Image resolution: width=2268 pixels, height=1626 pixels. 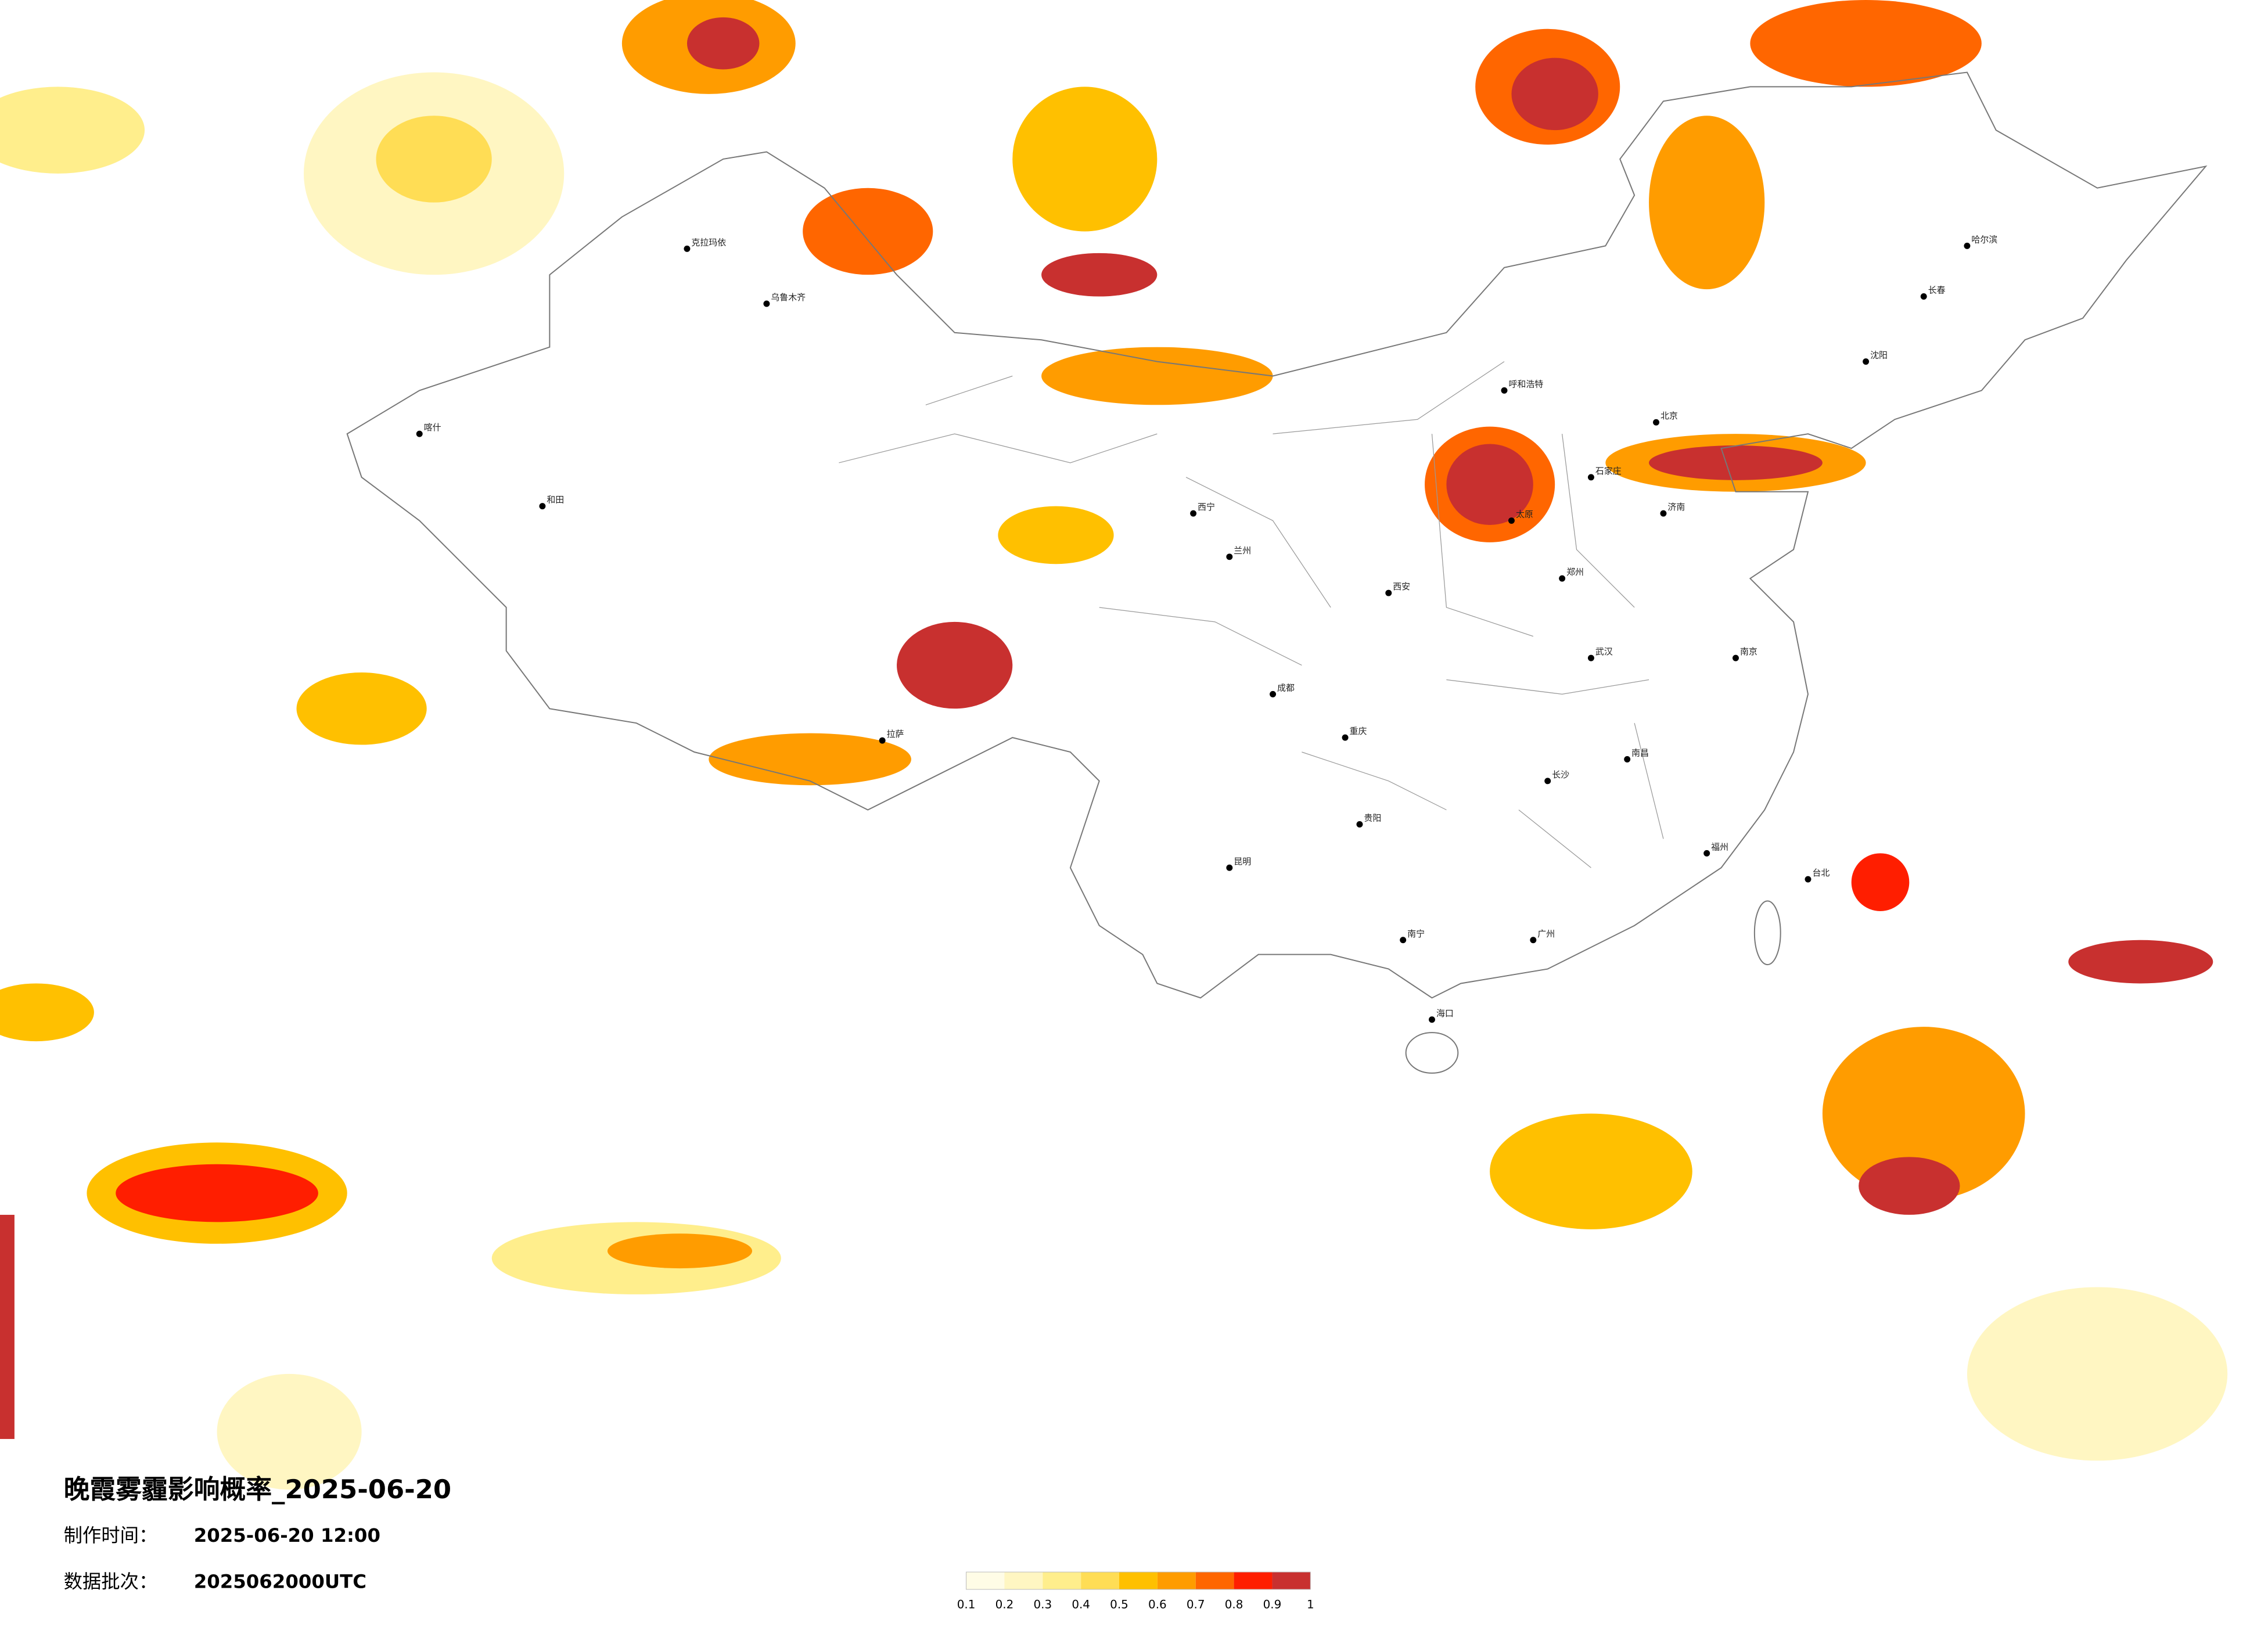 What do you see at coordinates (1157, 1604) in the screenshot?
I see `legend-tick-label: 0.6` at bounding box center [1157, 1604].